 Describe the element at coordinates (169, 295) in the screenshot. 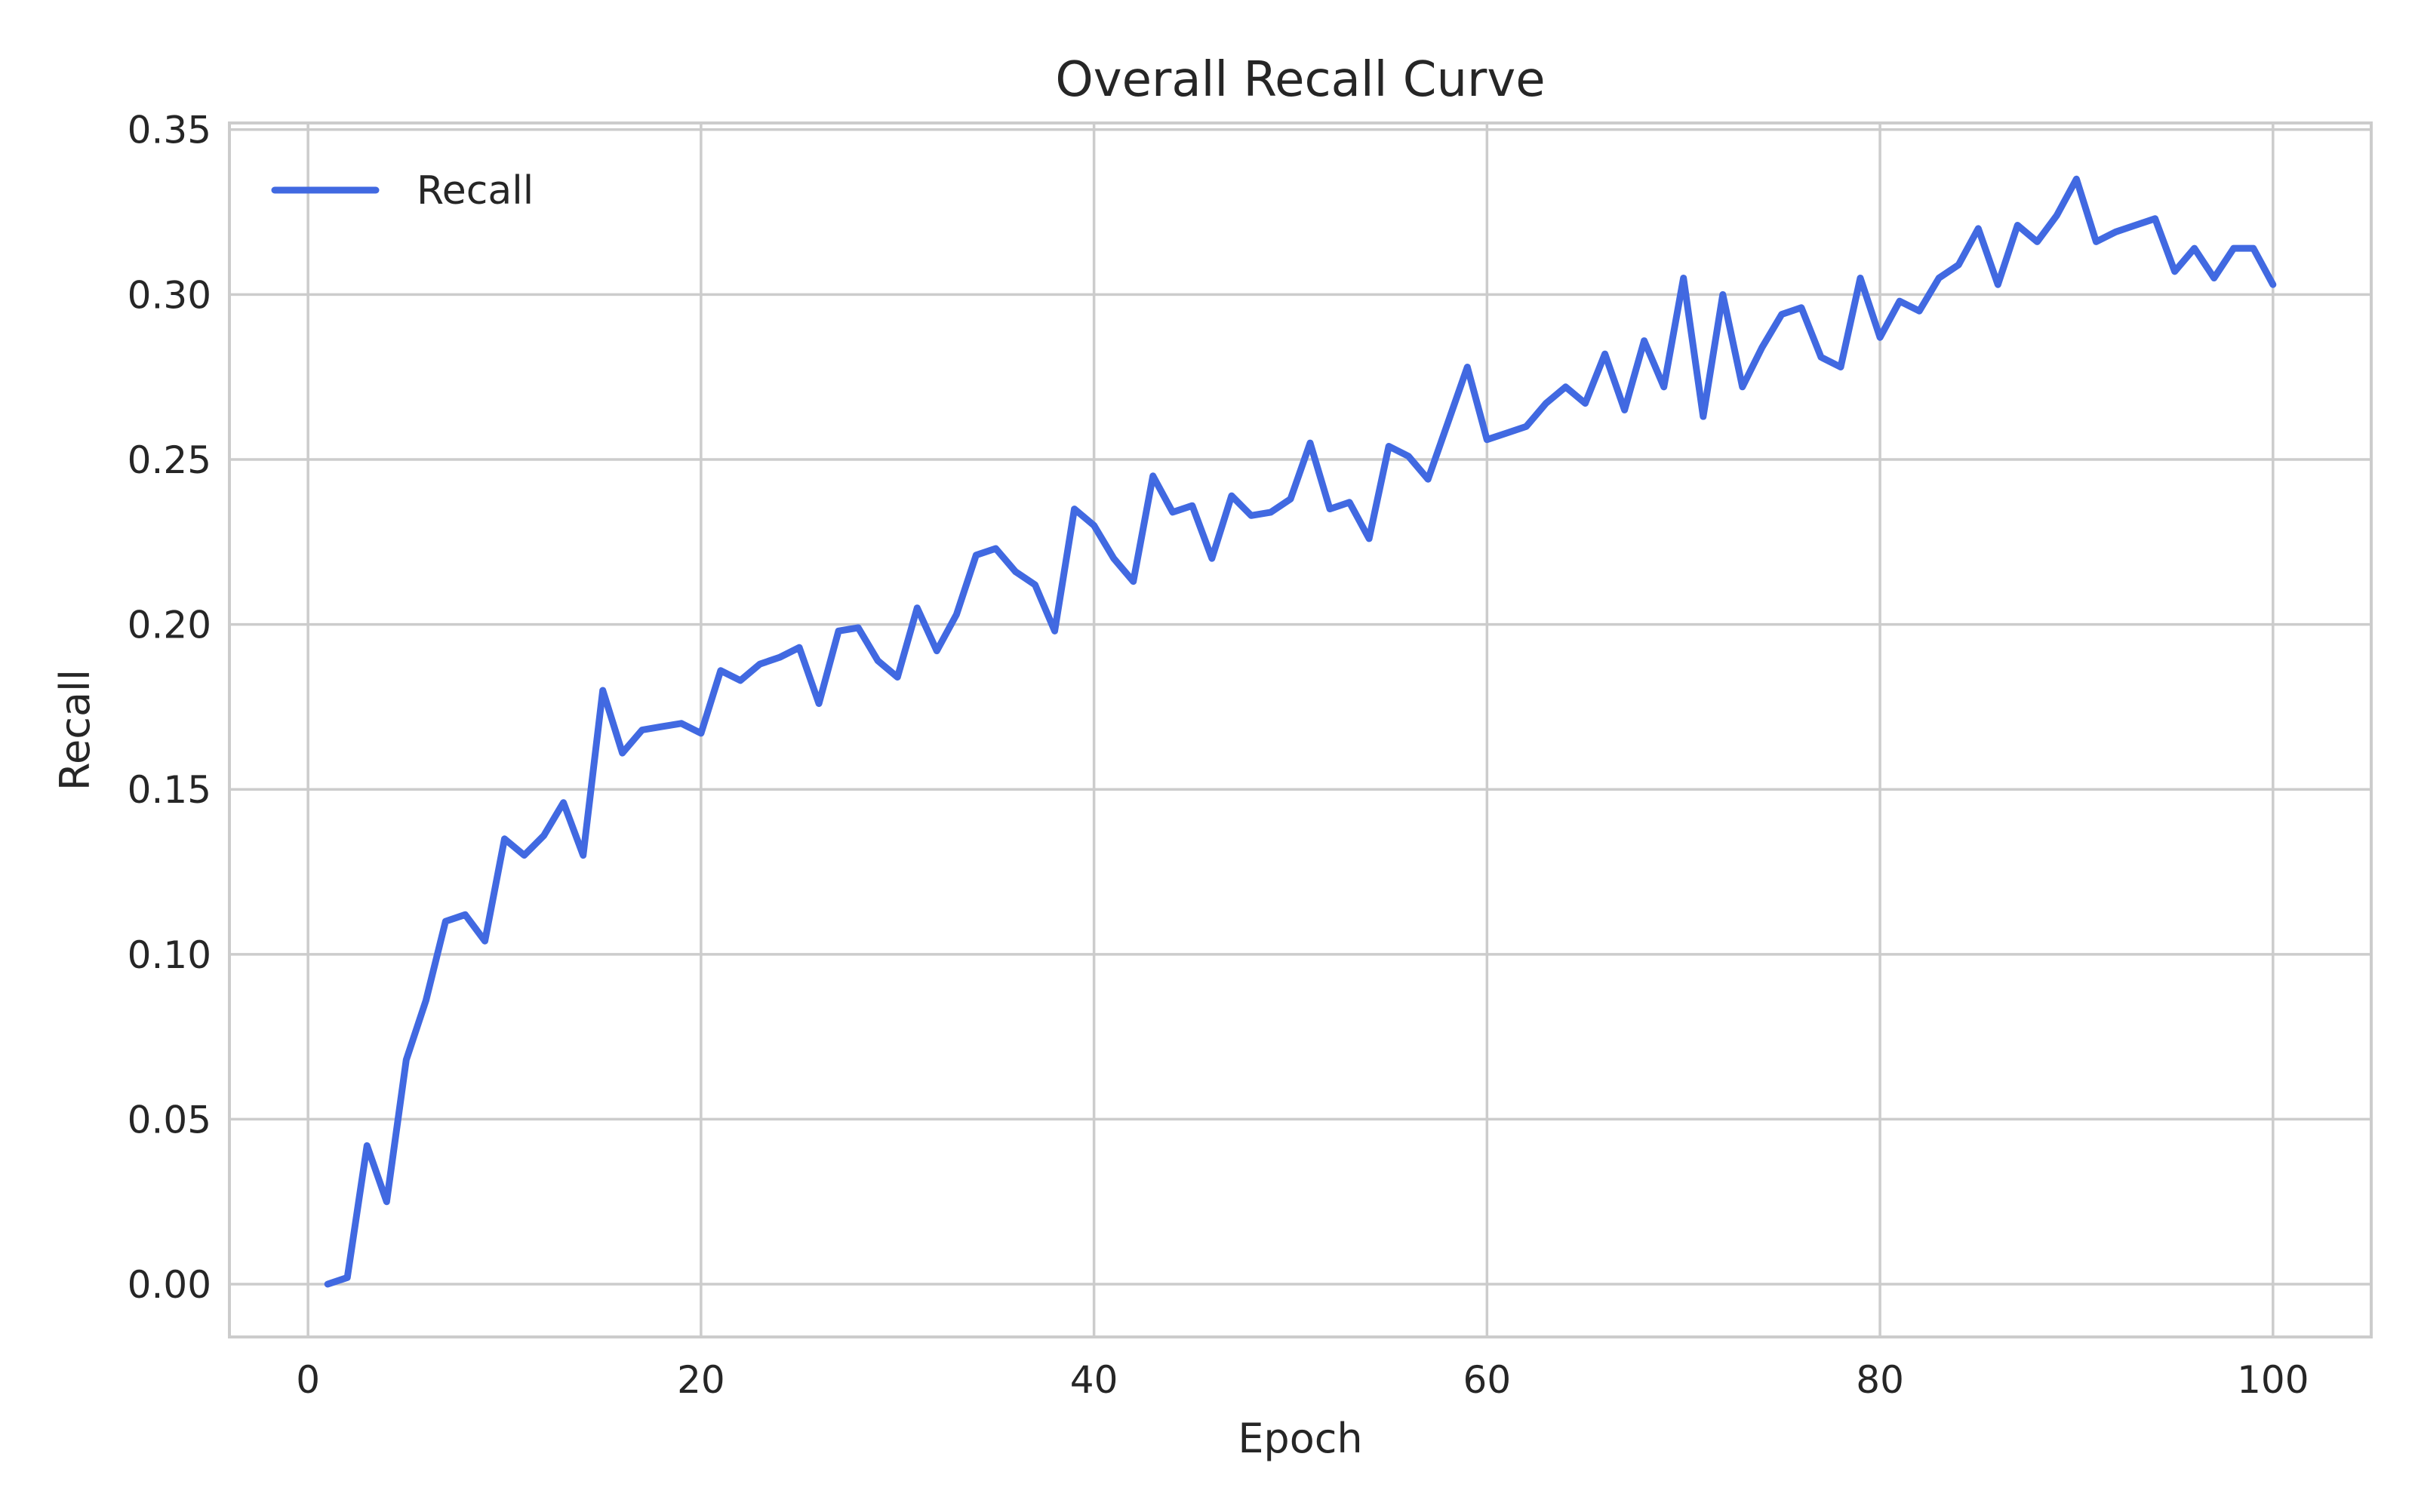

I see `y-tick-label: 0.30` at that location.